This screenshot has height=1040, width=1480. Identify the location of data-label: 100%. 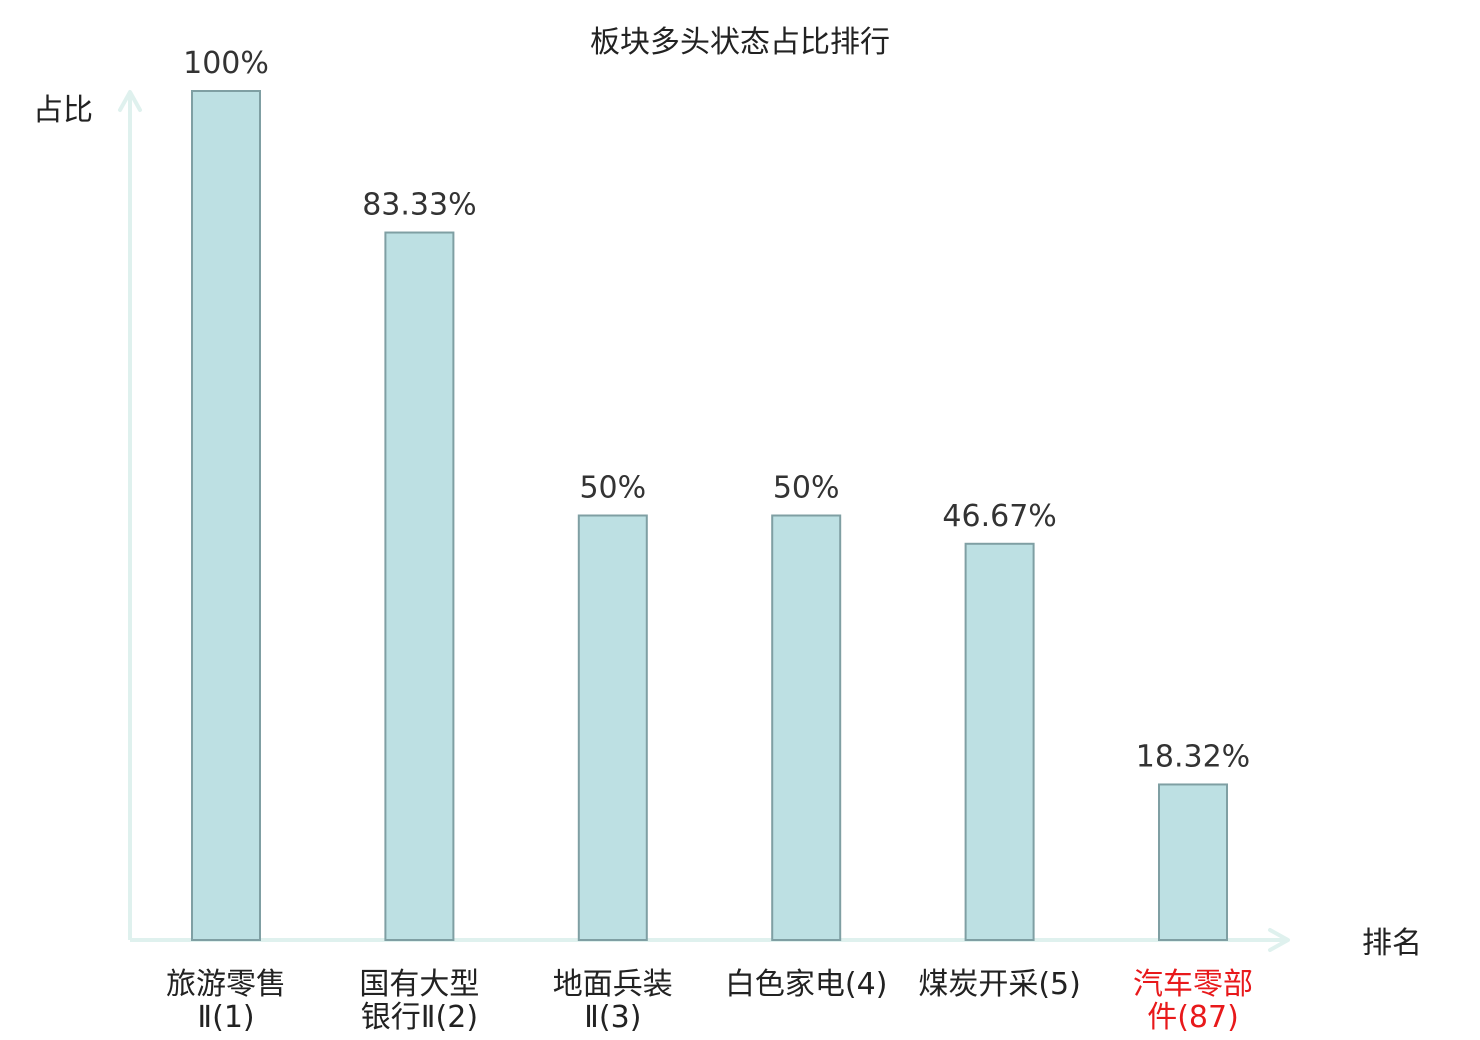
(226, 63).